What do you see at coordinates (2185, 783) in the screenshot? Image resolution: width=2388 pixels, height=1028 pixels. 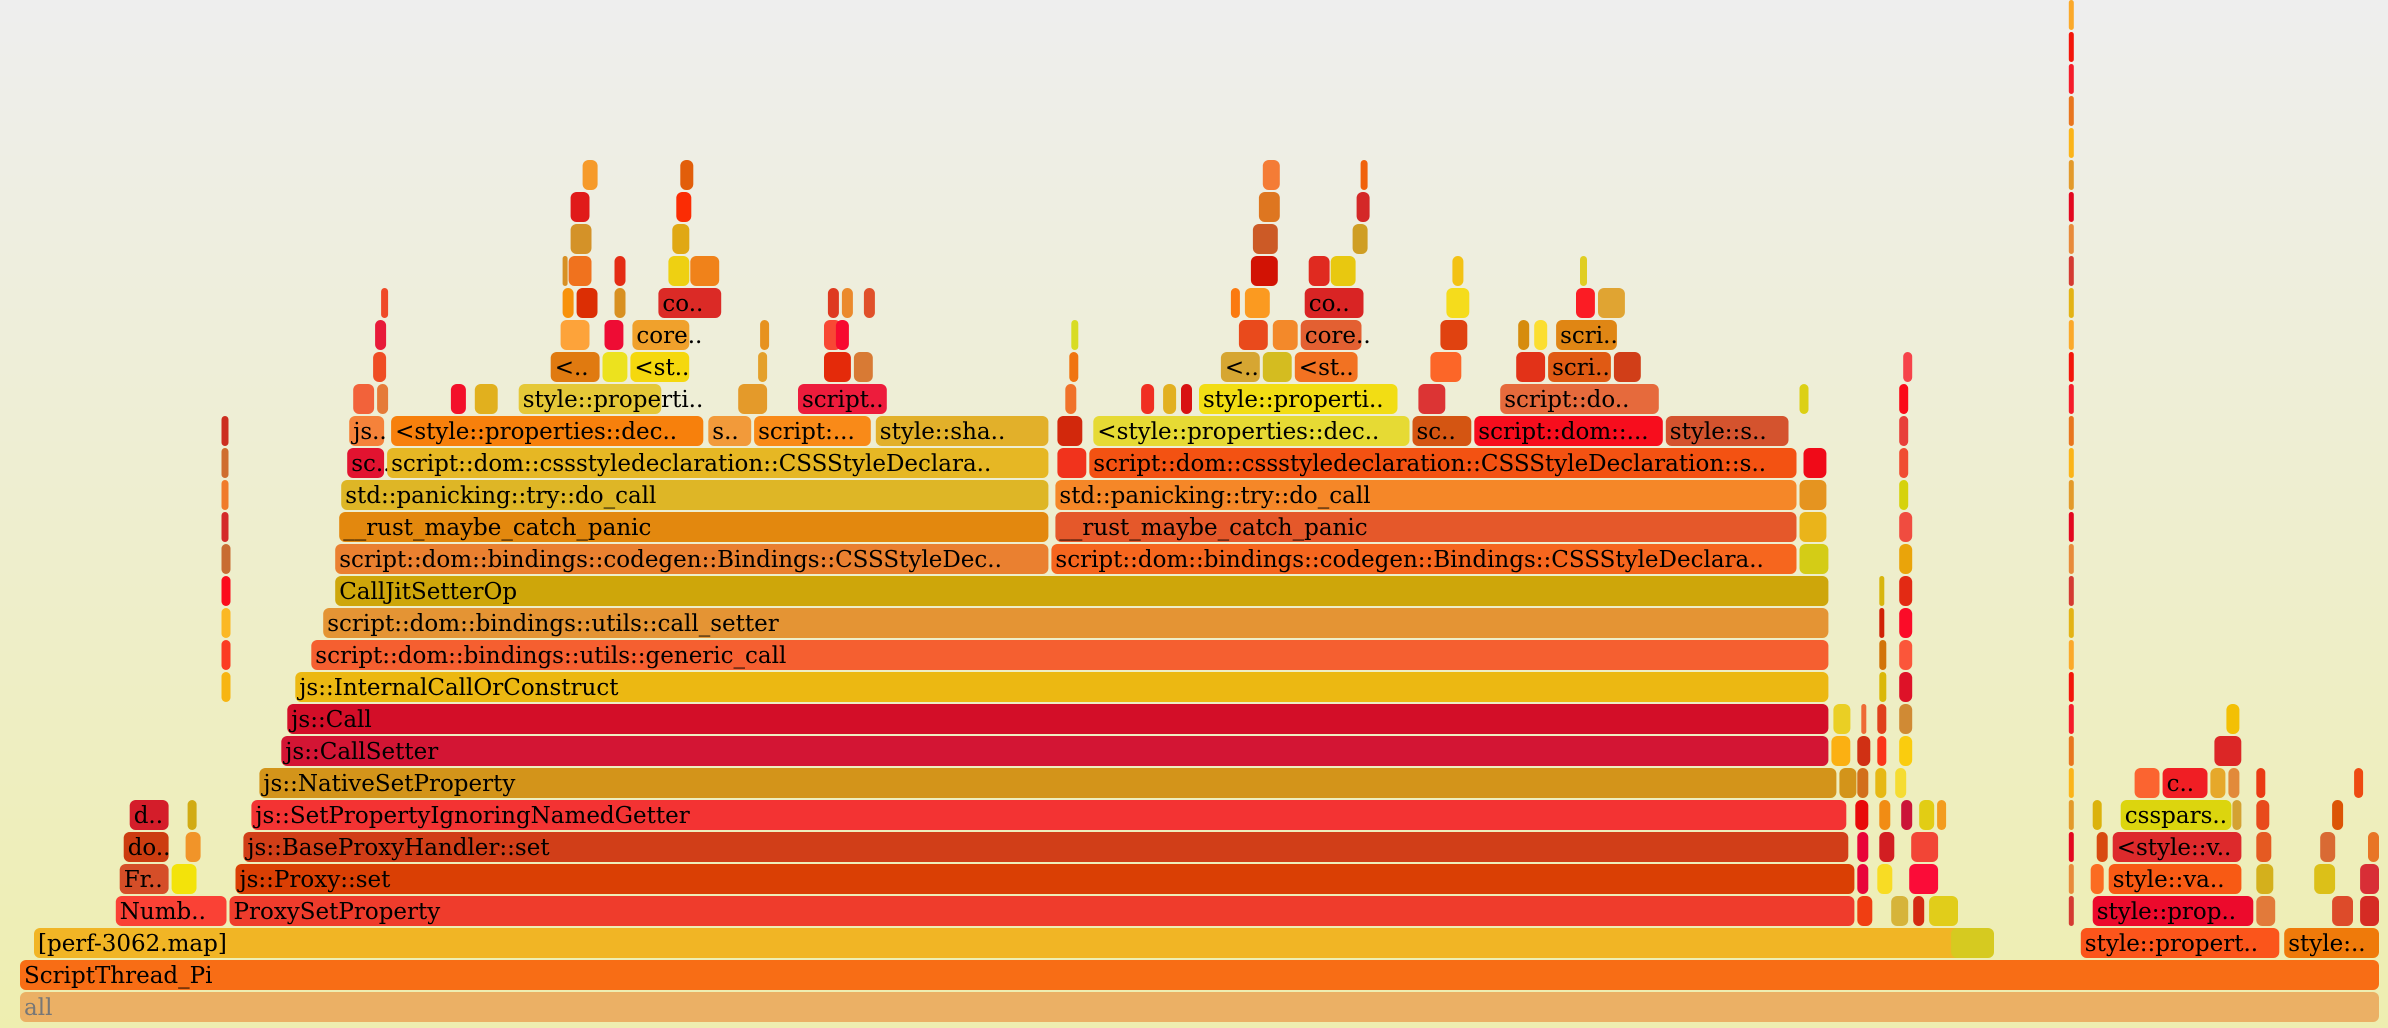 I see `frame-c: cssparser::c c..` at bounding box center [2185, 783].